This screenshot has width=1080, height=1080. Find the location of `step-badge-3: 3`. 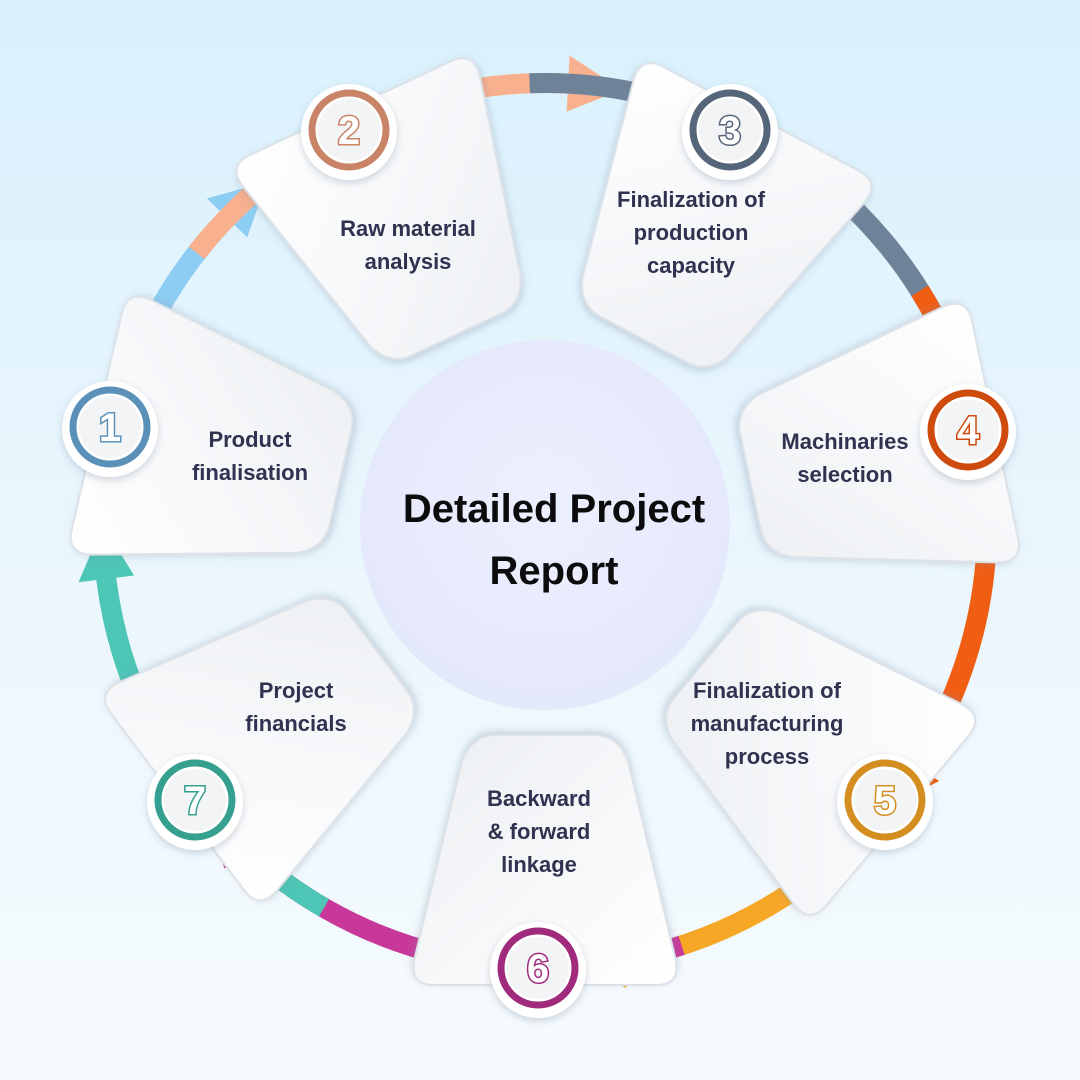

step-badge-3: 3 is located at coordinates (730, 132).